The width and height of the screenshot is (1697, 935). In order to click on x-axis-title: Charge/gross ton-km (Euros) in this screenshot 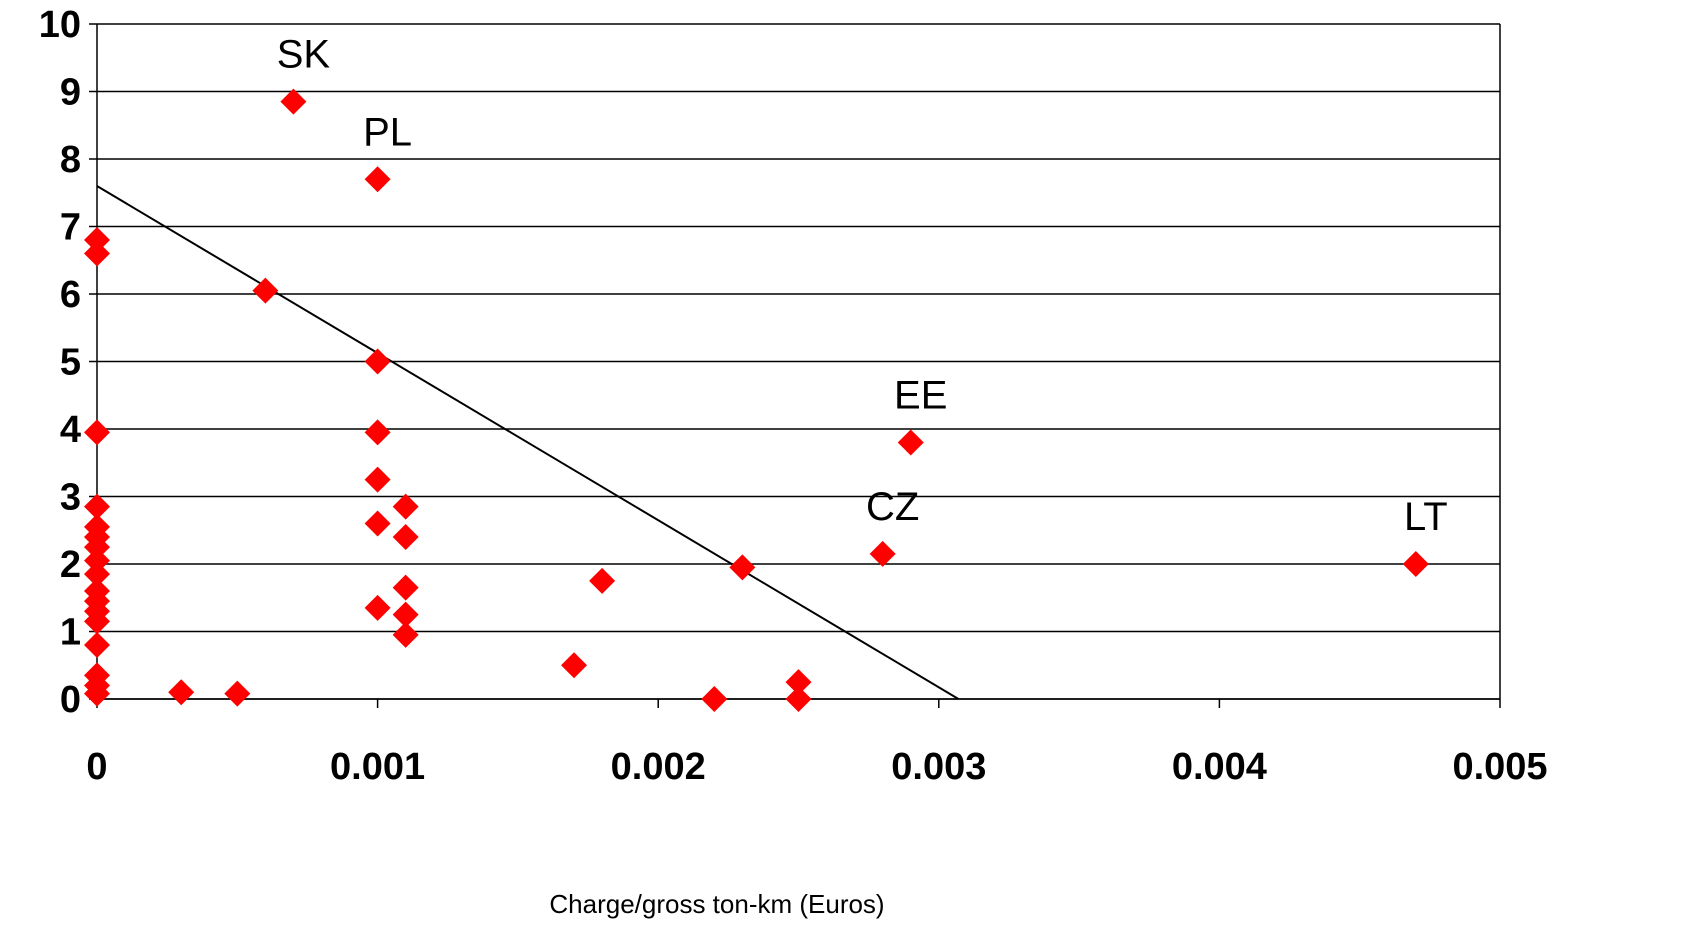, I will do `click(716, 904)`.